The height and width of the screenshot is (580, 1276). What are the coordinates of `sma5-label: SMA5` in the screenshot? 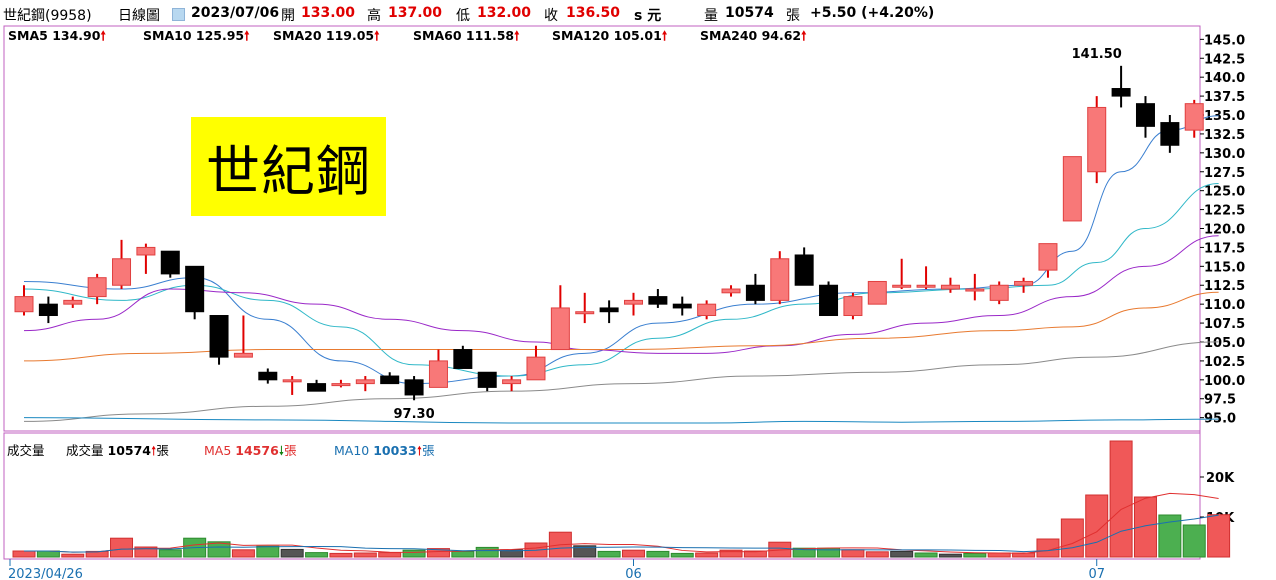 It's located at (28, 35).